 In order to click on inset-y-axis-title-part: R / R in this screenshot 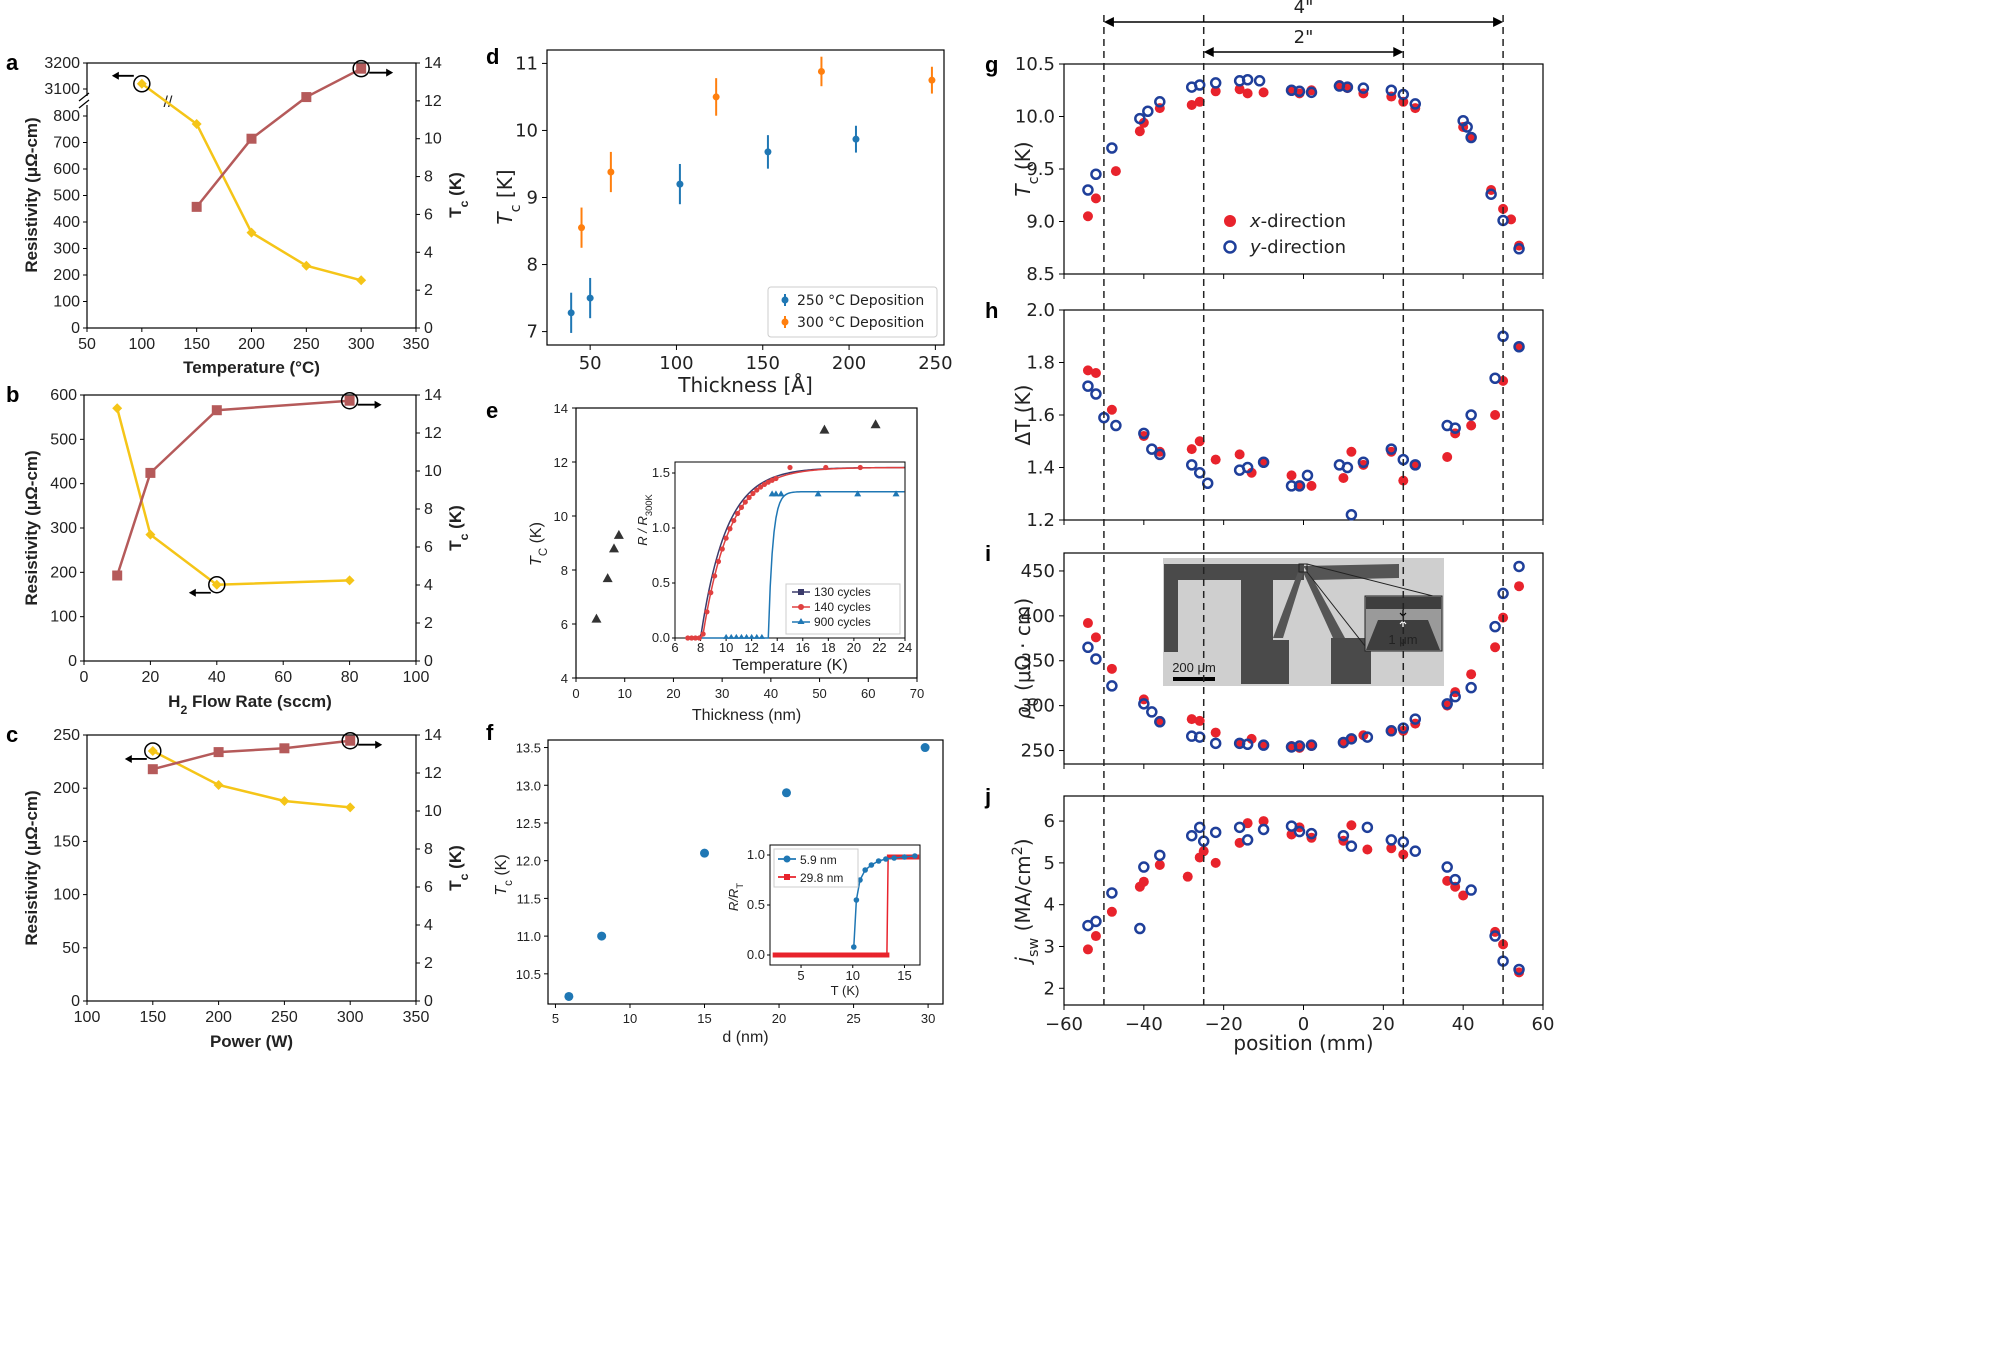, I will do `click(642, 531)`.